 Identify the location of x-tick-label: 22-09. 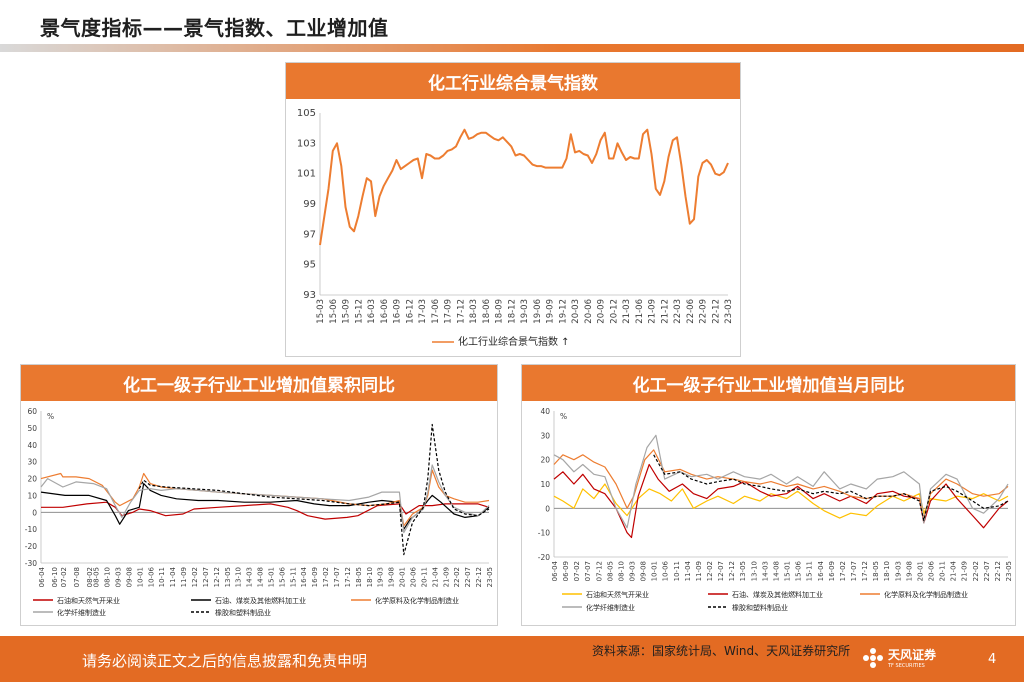
(704, 311).